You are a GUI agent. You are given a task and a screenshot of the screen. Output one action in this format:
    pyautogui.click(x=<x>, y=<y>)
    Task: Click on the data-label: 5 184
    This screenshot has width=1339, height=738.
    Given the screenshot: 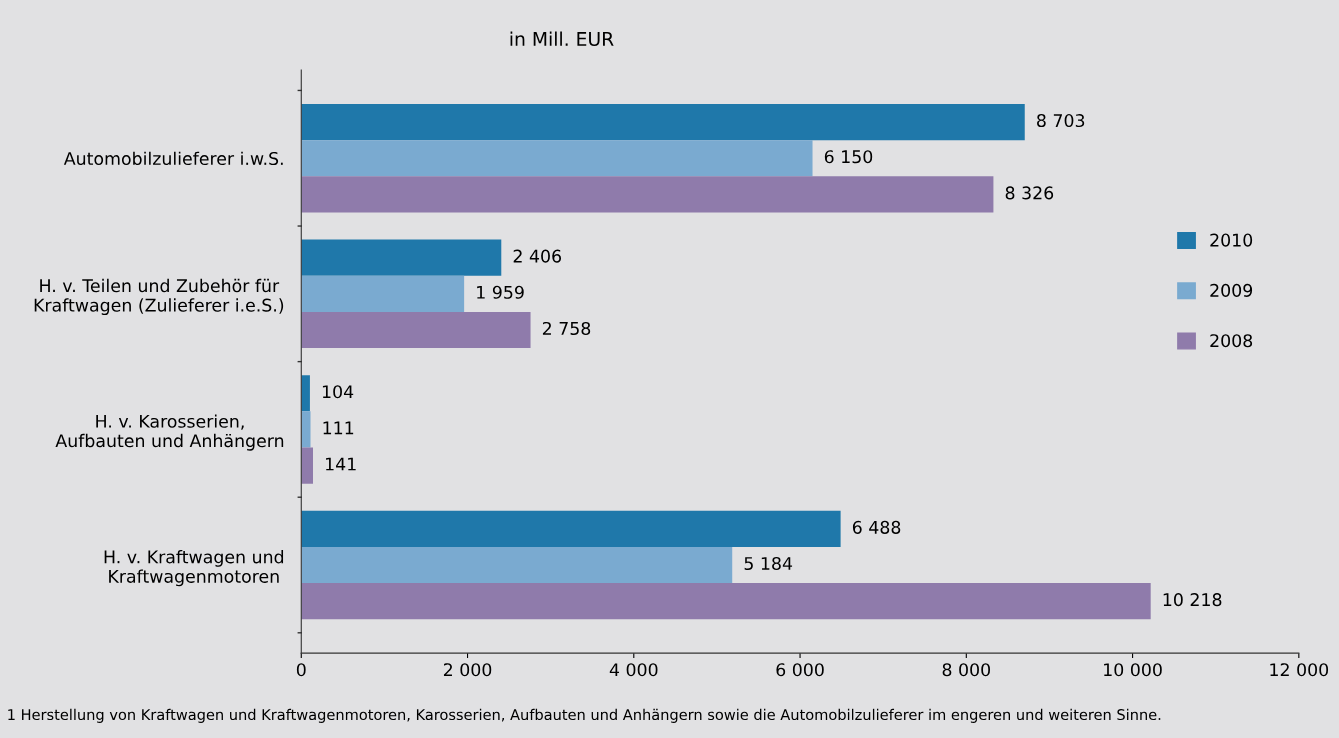 What is the action you would take?
    pyautogui.click(x=768, y=563)
    